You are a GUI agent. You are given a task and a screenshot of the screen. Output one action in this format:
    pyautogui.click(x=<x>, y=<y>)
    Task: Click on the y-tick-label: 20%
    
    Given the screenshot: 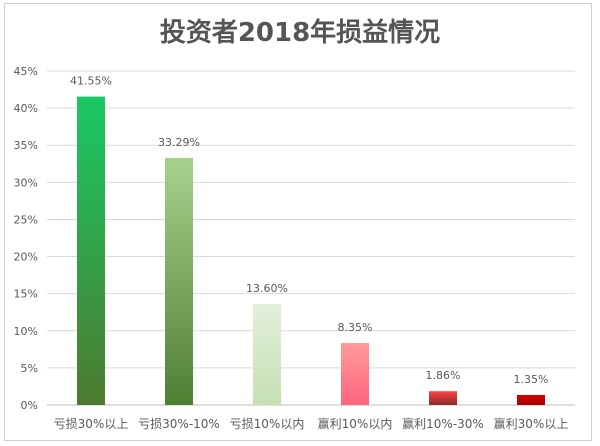 What is the action you would take?
    pyautogui.click(x=26, y=257)
    